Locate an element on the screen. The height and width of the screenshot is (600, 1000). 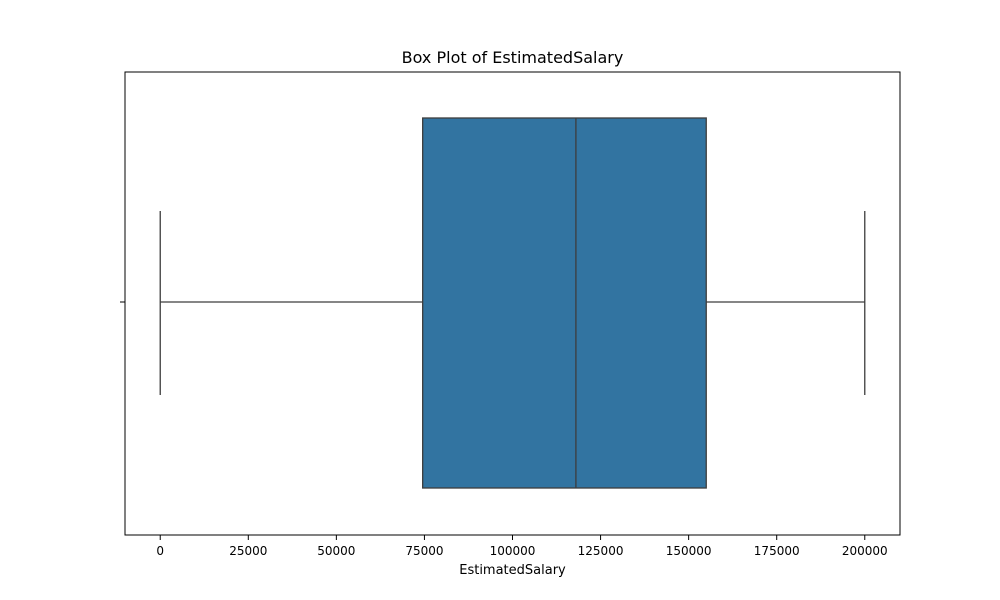
x-tick-label: 200000 is located at coordinates (865, 551).